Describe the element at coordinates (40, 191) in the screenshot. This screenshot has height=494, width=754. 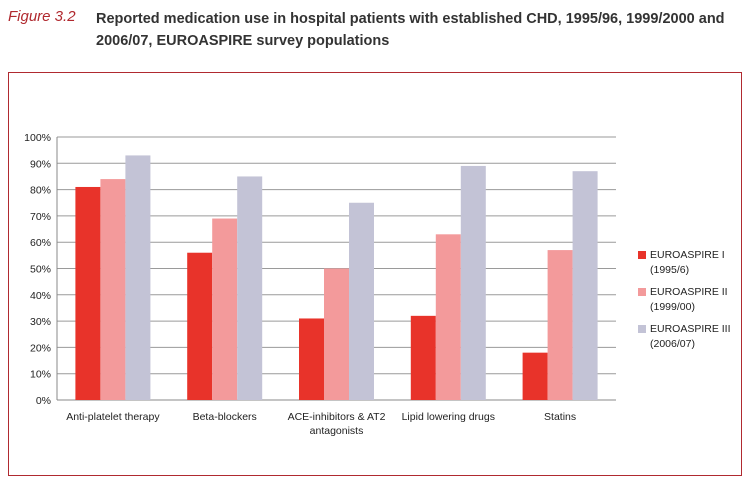
I see `y-tick-label: 80%` at that location.